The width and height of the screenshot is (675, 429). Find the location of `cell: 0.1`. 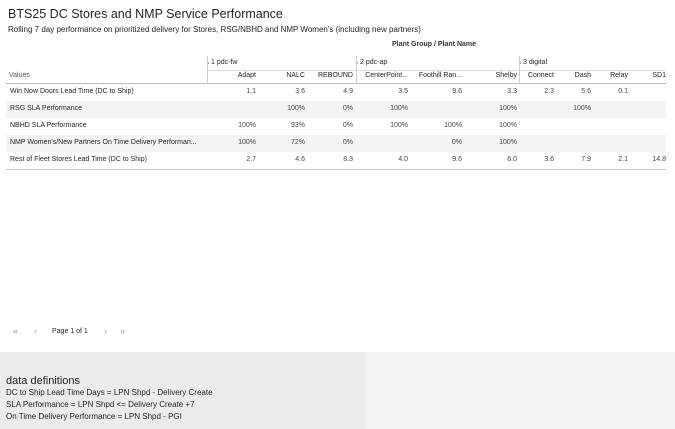

cell: 0.1 is located at coordinates (623, 91).